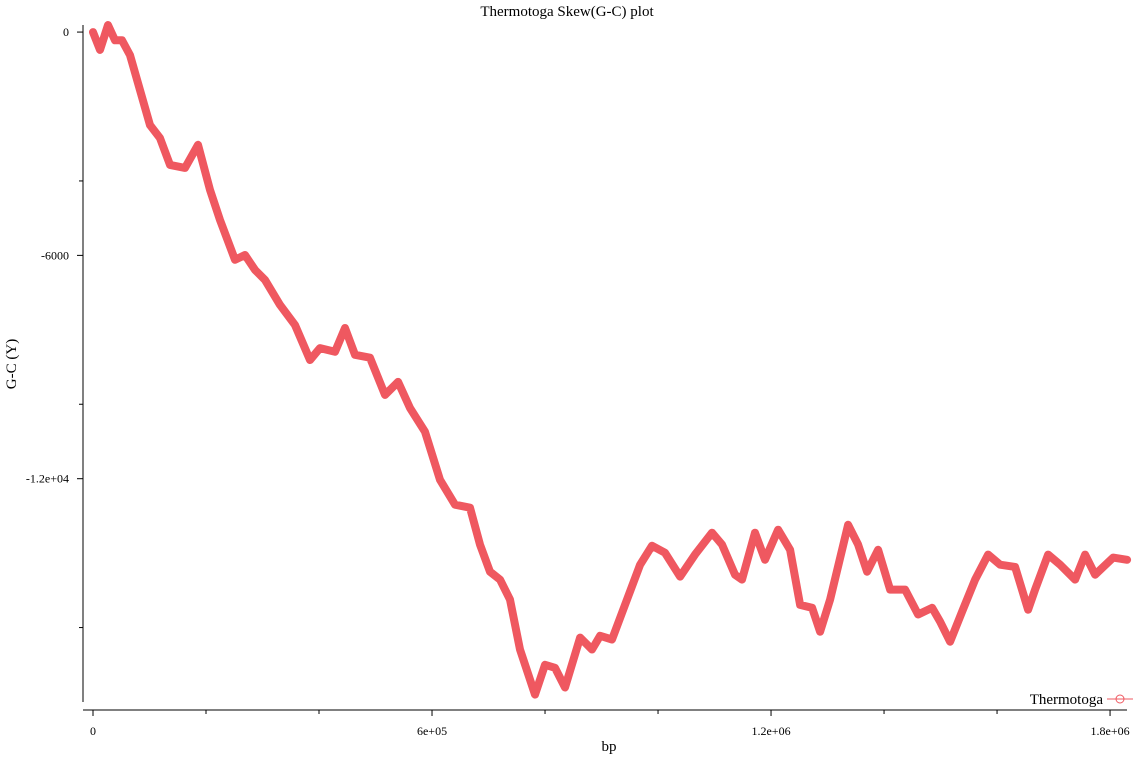  Describe the element at coordinates (770, 731) in the screenshot. I see `x-tick-label: 1.2e+06` at that location.